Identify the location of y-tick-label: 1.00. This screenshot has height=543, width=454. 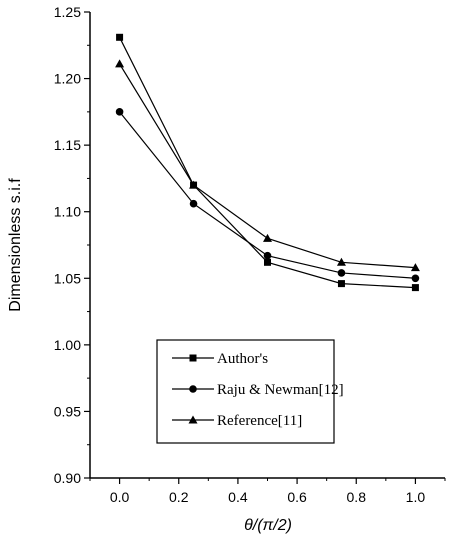
(67, 345).